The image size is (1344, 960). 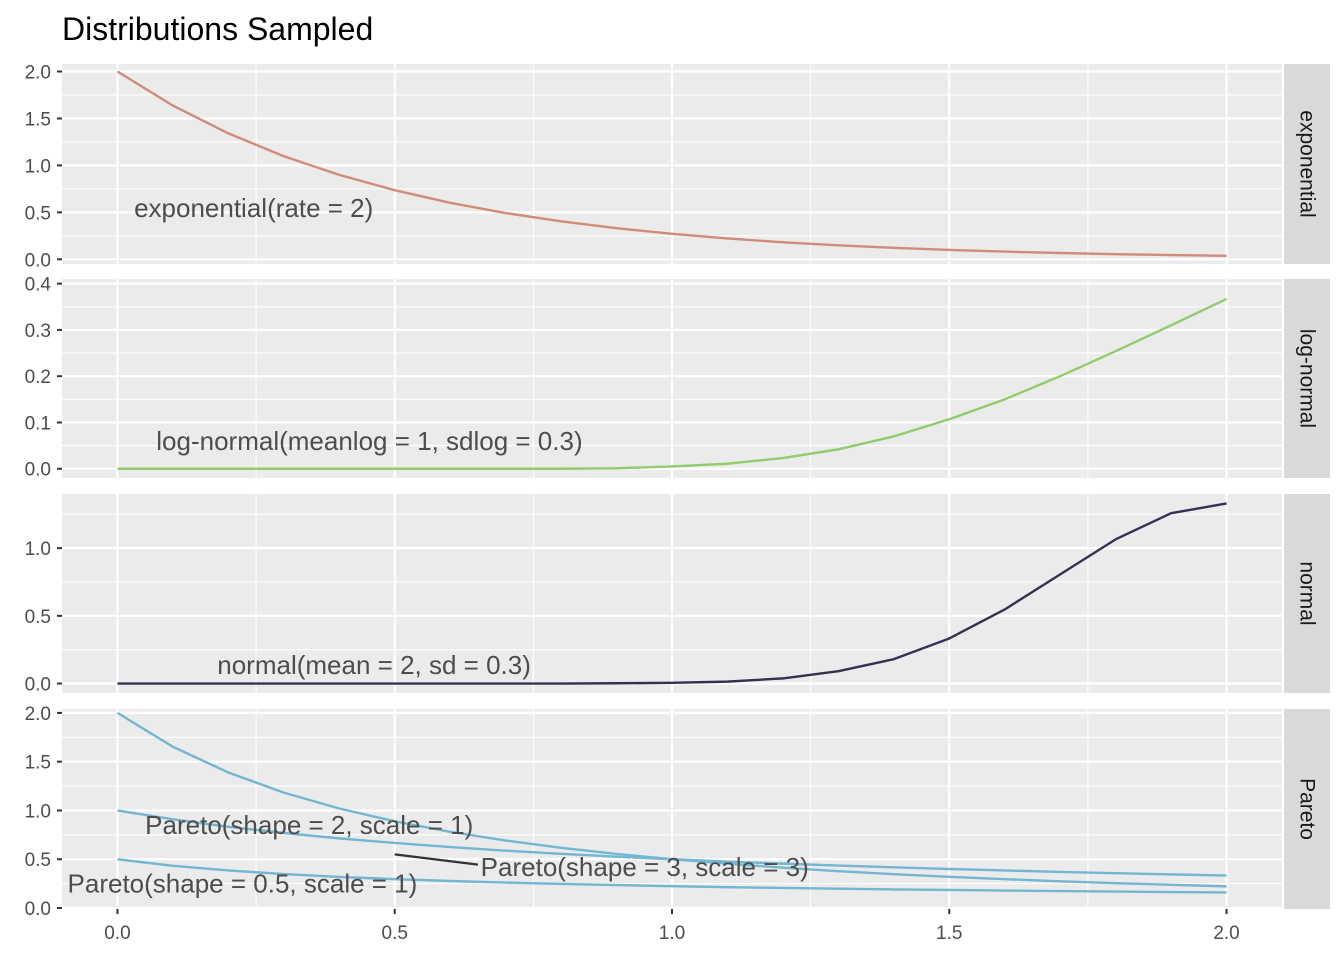 I want to click on y-tick-label: 0.4, so click(x=38, y=285).